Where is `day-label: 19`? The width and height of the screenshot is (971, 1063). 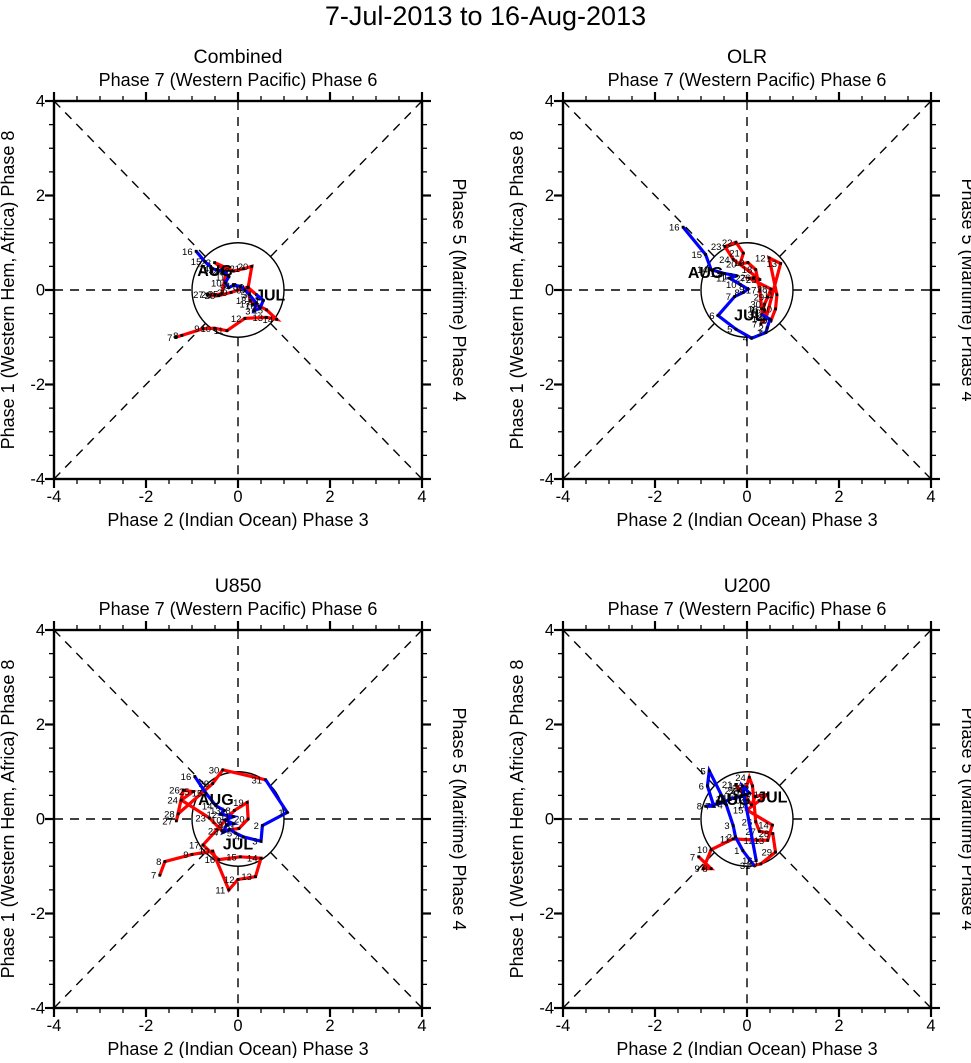 day-label: 19 is located at coordinates (239, 288).